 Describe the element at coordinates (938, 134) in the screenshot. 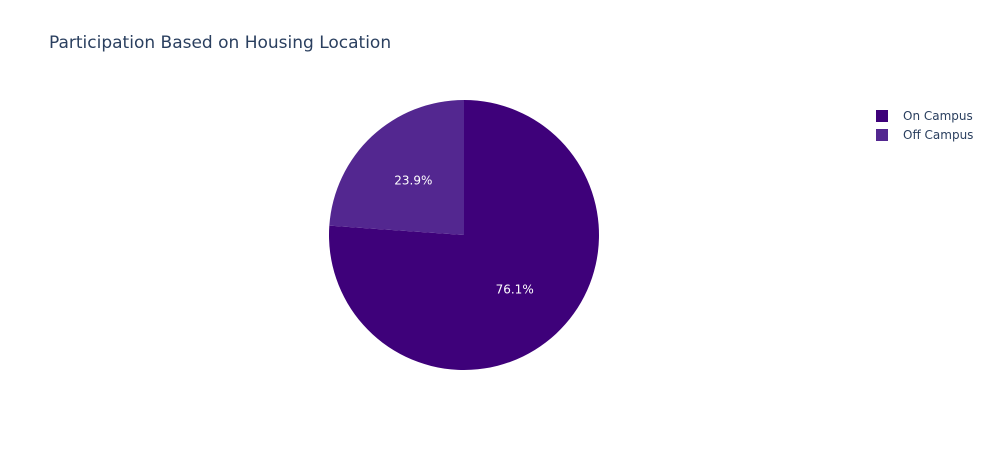

I see `legend-label-off-campus: Off Campus` at that location.